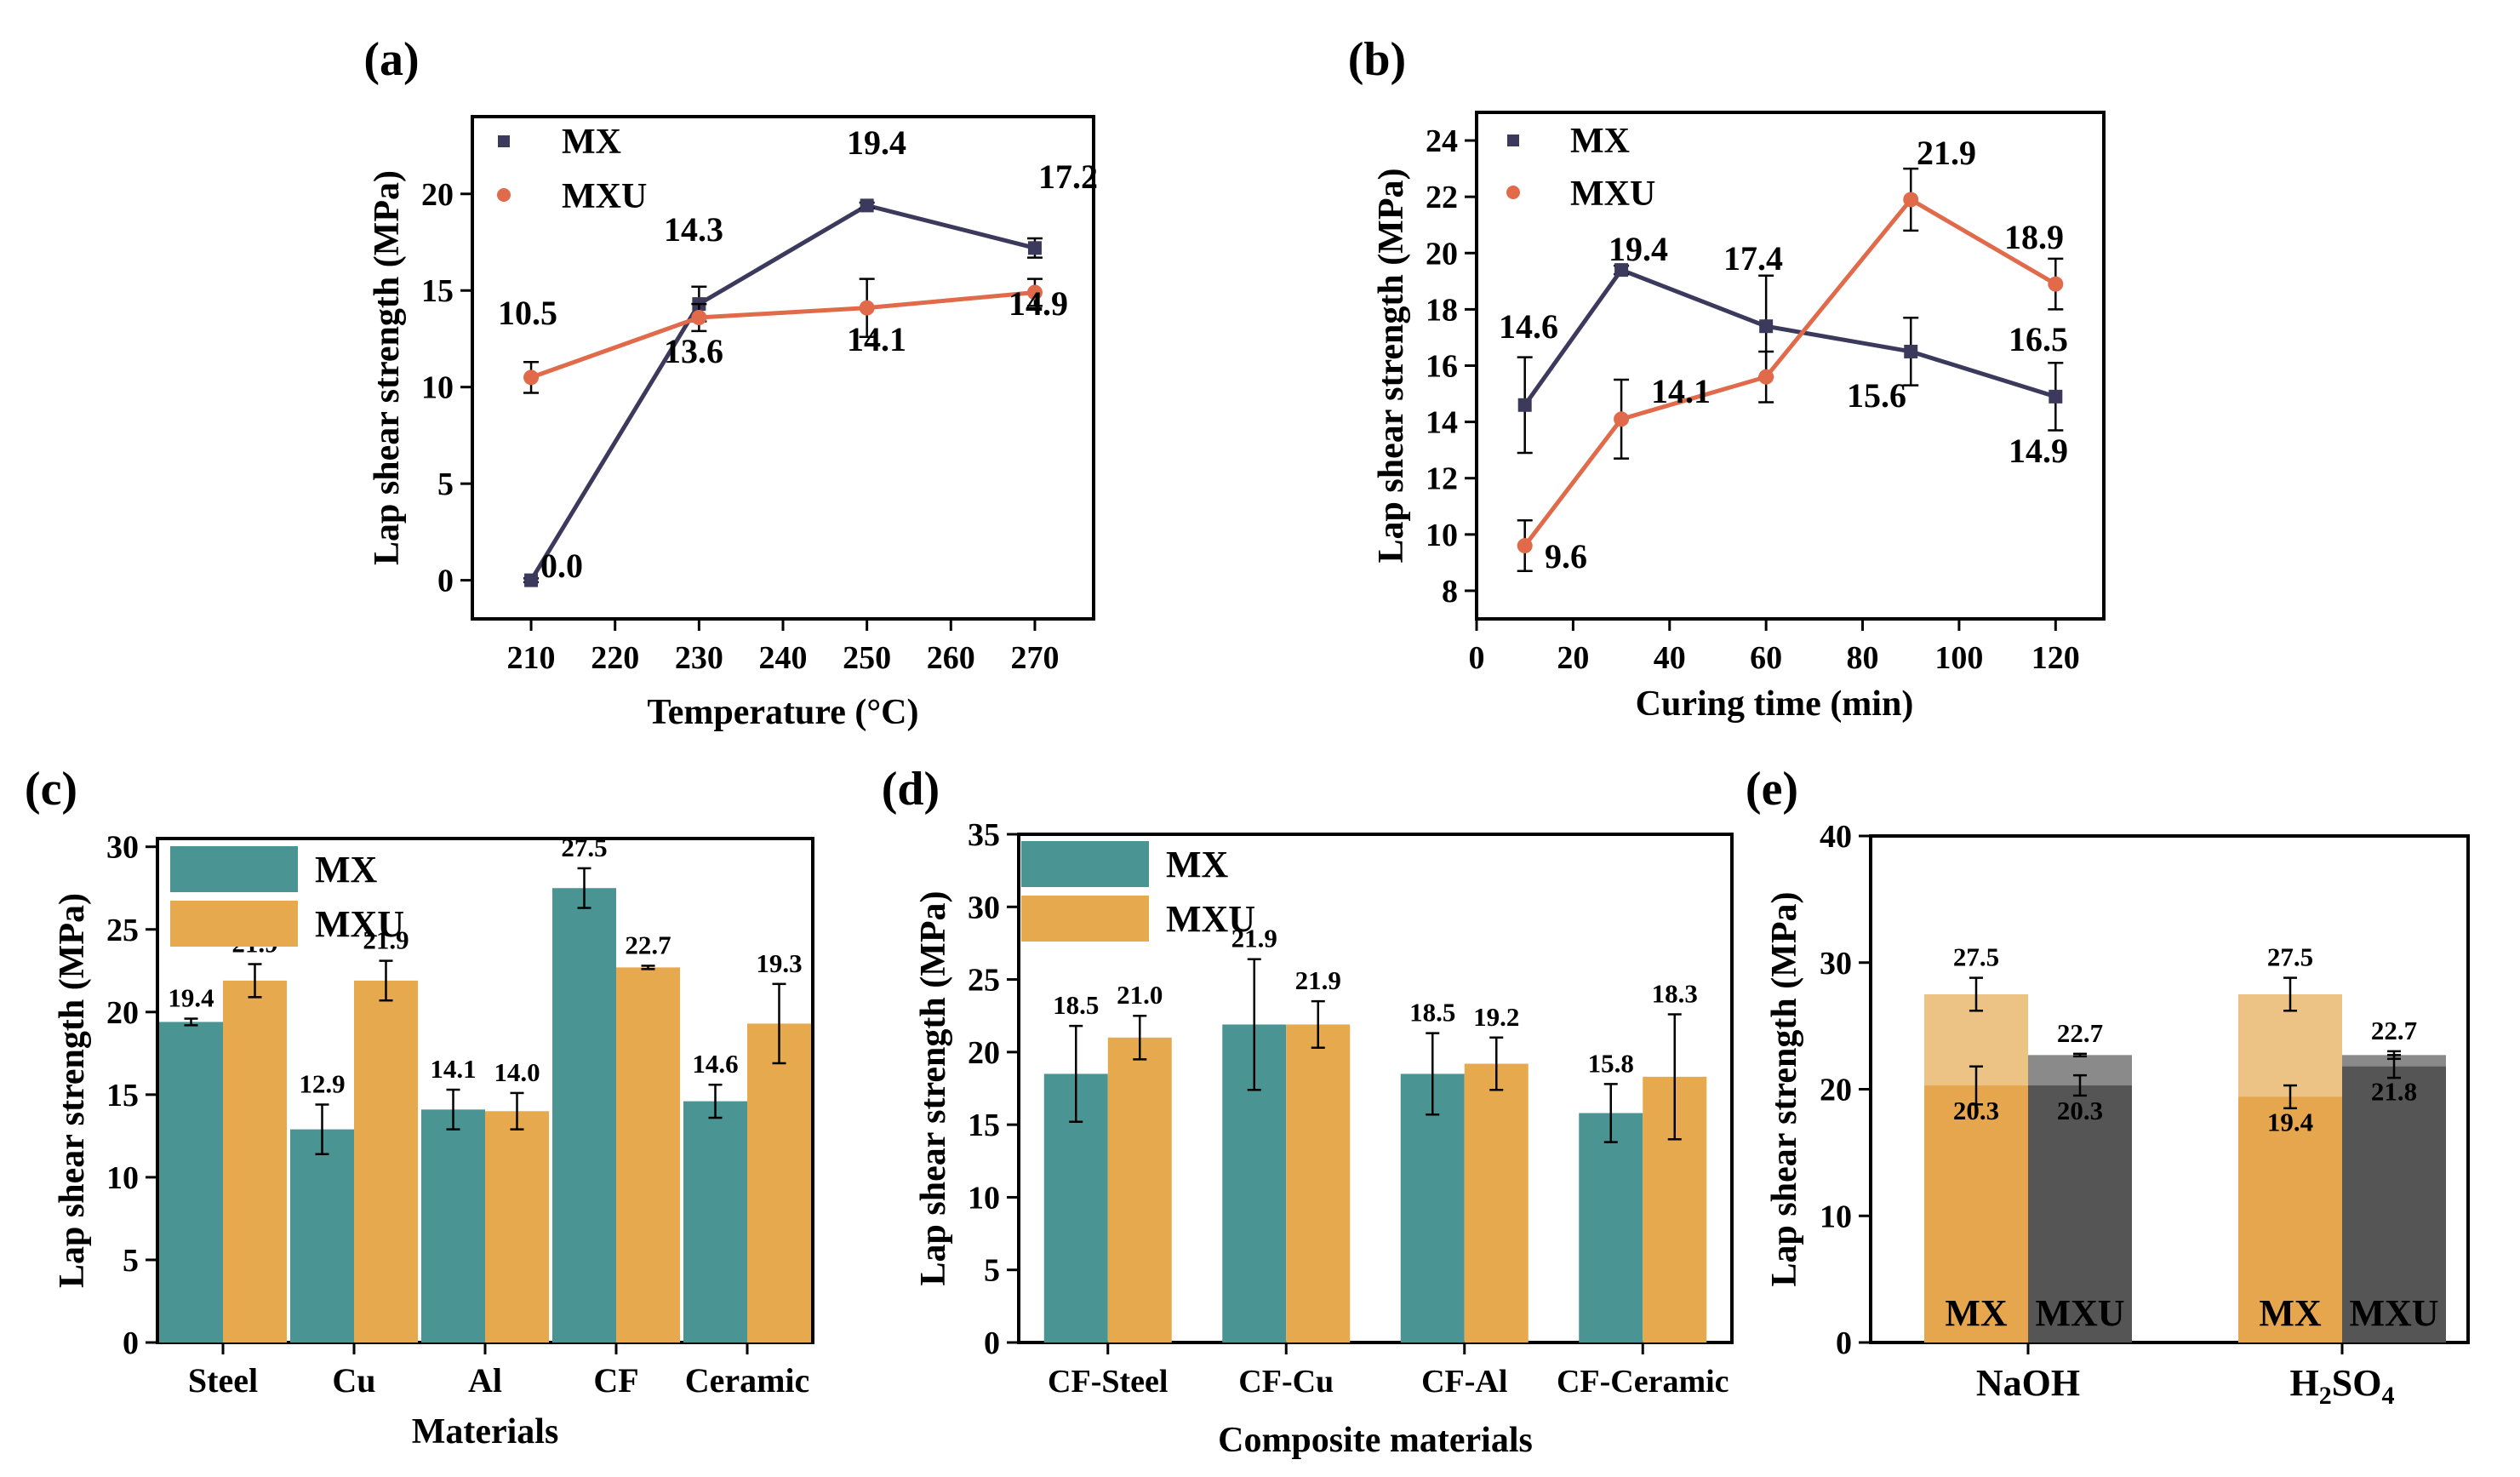  I want to click on y-tick-label: 35, so click(984, 835).